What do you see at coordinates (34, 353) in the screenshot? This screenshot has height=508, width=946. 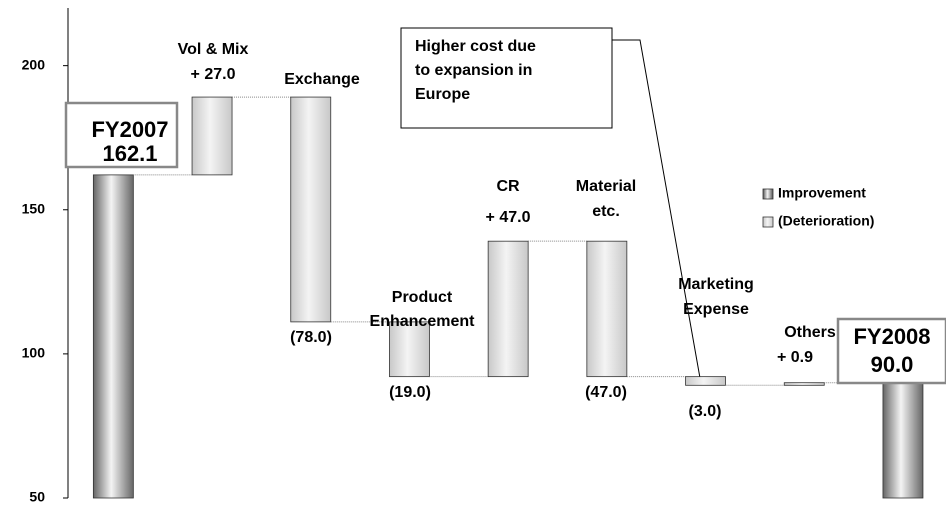 I see `y-tick-label: 100` at bounding box center [34, 353].